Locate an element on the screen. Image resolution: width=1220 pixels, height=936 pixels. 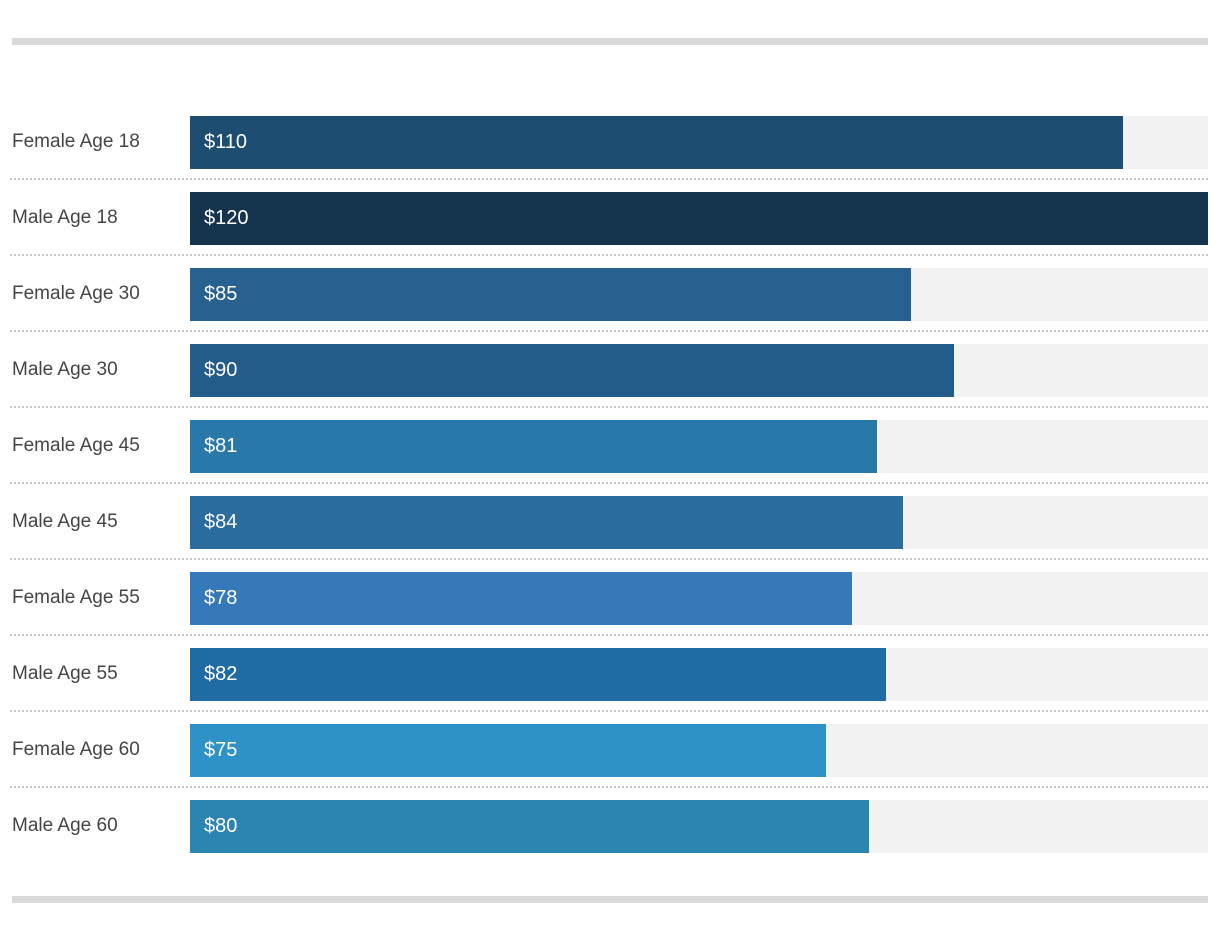
chart-row: Male Age 60 $80 is located at coordinates (610, 826).